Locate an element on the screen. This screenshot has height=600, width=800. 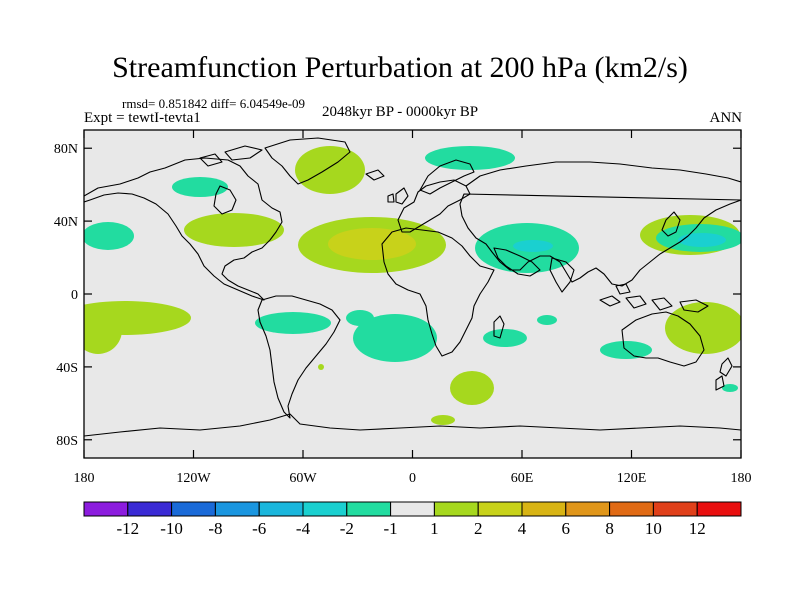
coast-australia is located at coordinates (663, 339).